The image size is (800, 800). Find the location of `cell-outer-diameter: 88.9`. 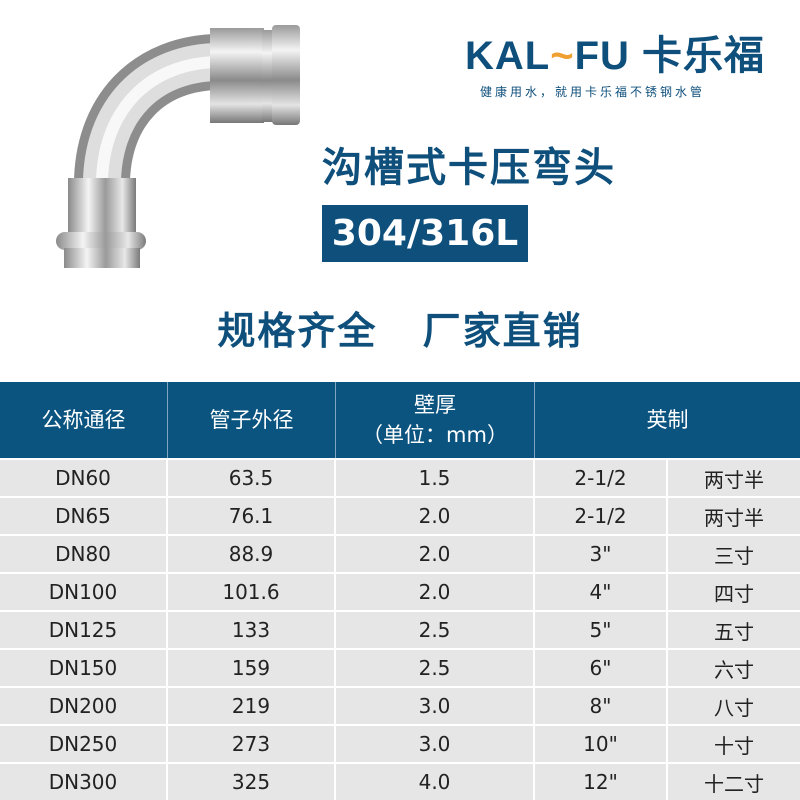

cell-outer-diameter: 88.9 is located at coordinates (252, 554).